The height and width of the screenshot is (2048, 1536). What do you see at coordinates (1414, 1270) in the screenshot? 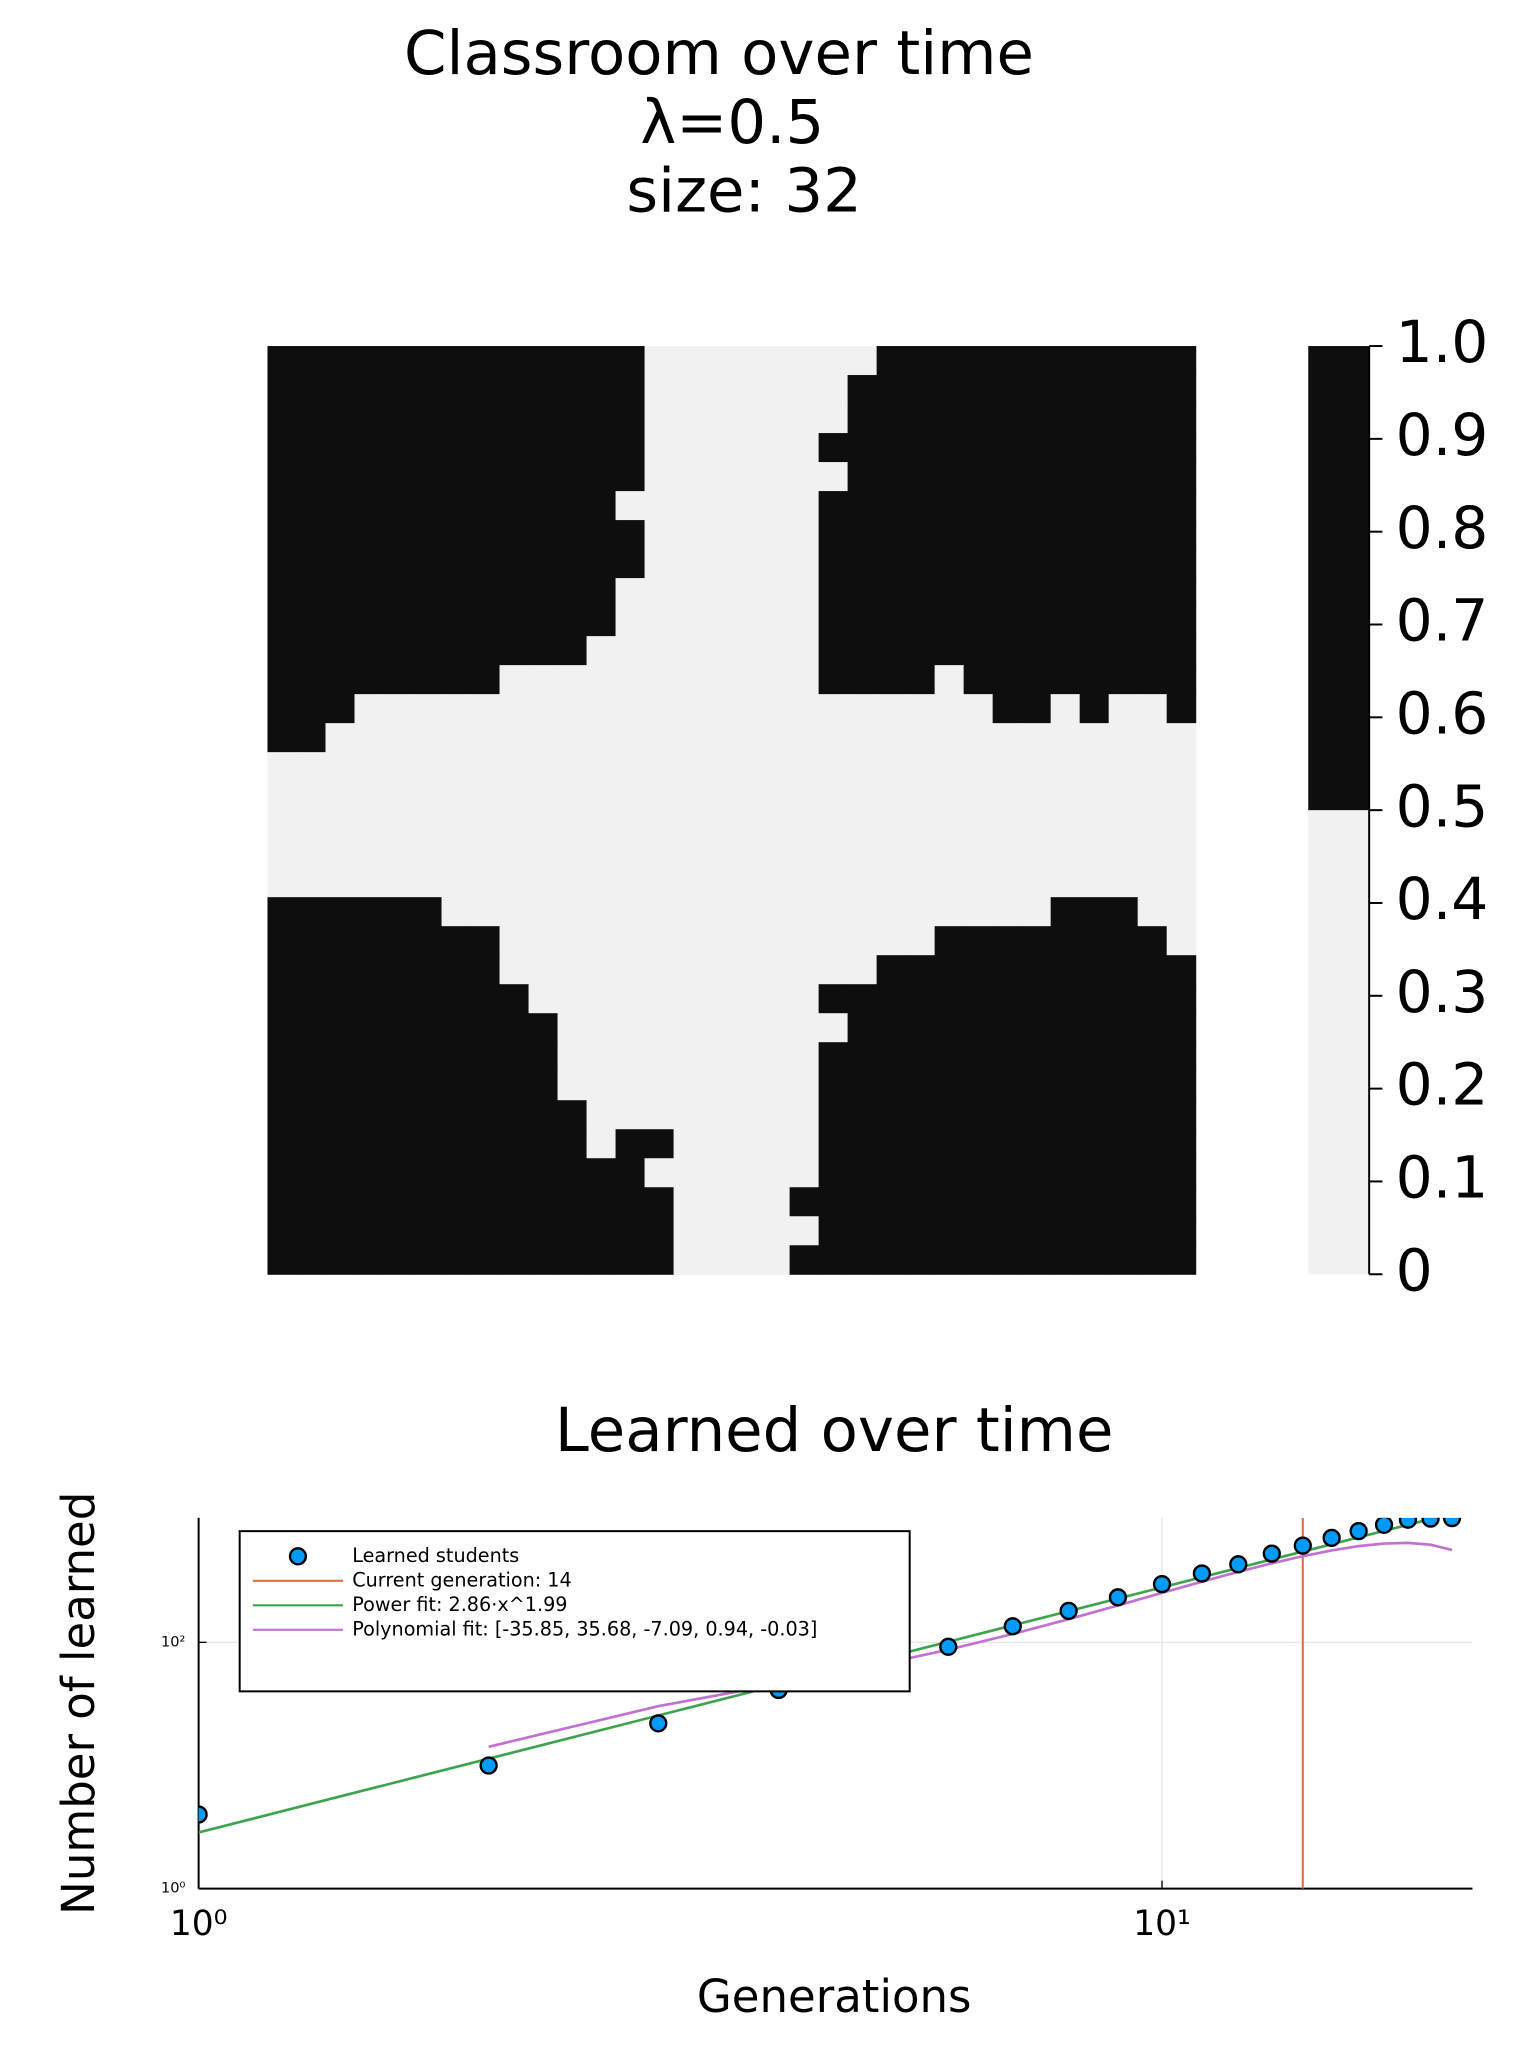
I see `colorbar-tick-label: 0` at bounding box center [1414, 1270].